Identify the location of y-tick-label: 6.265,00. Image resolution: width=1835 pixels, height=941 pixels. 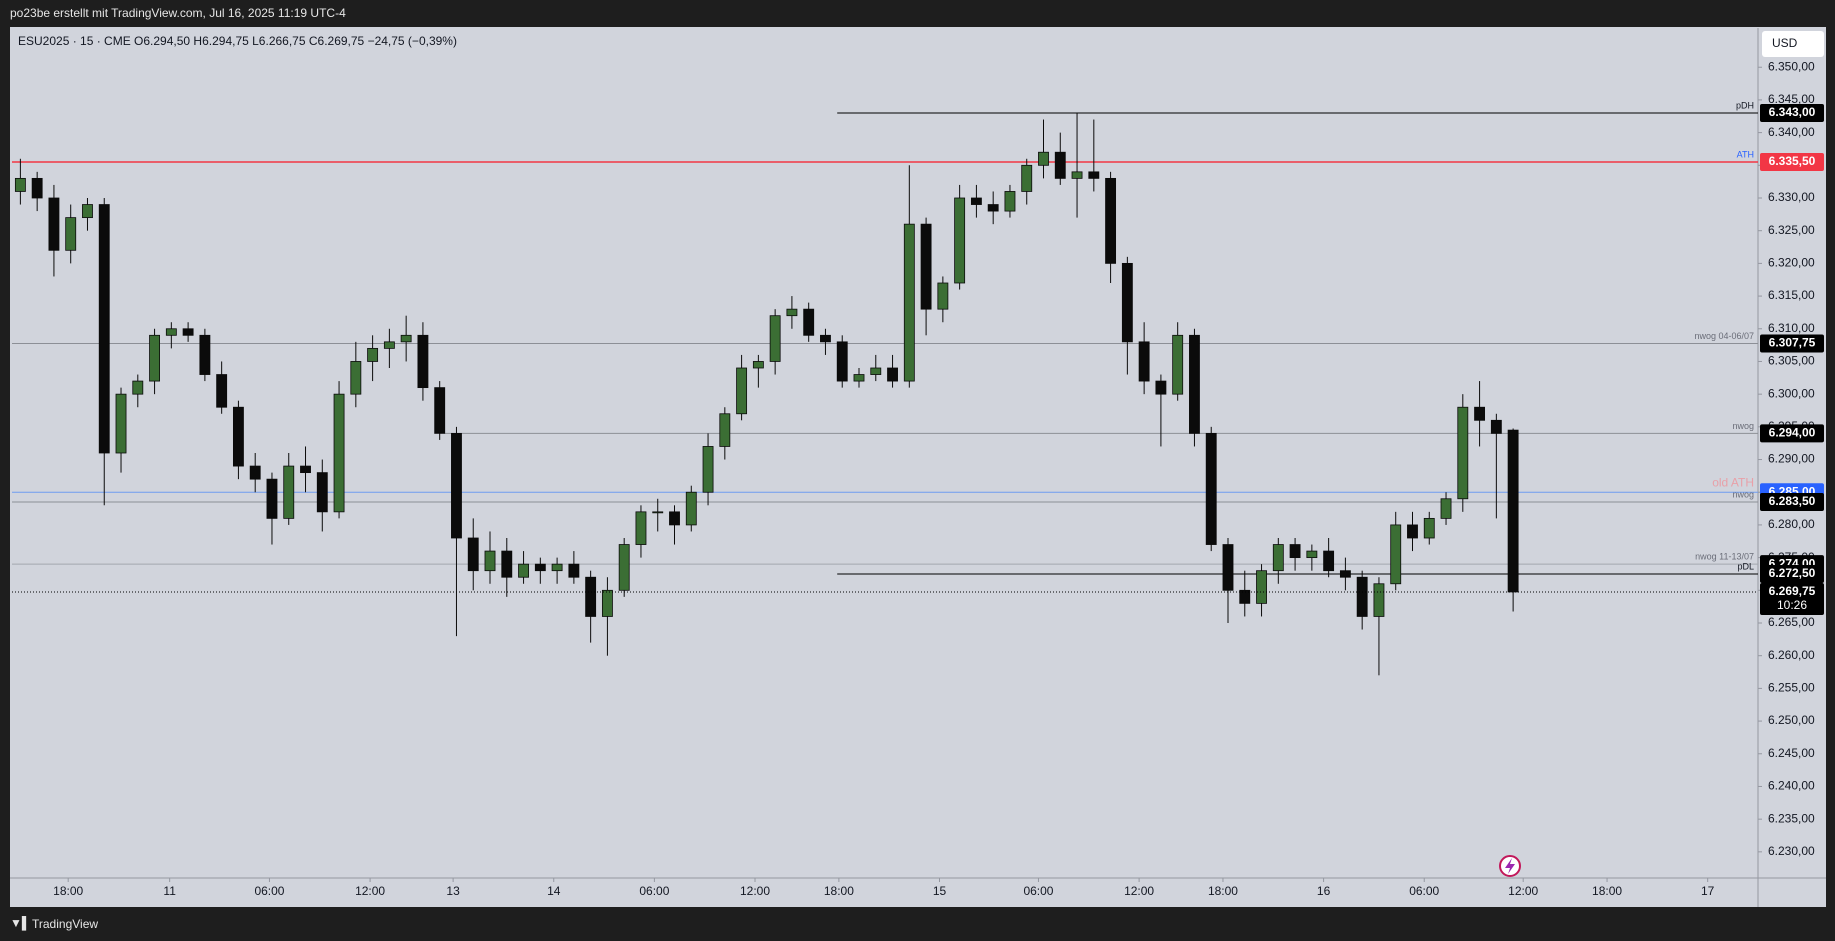
(1791, 622).